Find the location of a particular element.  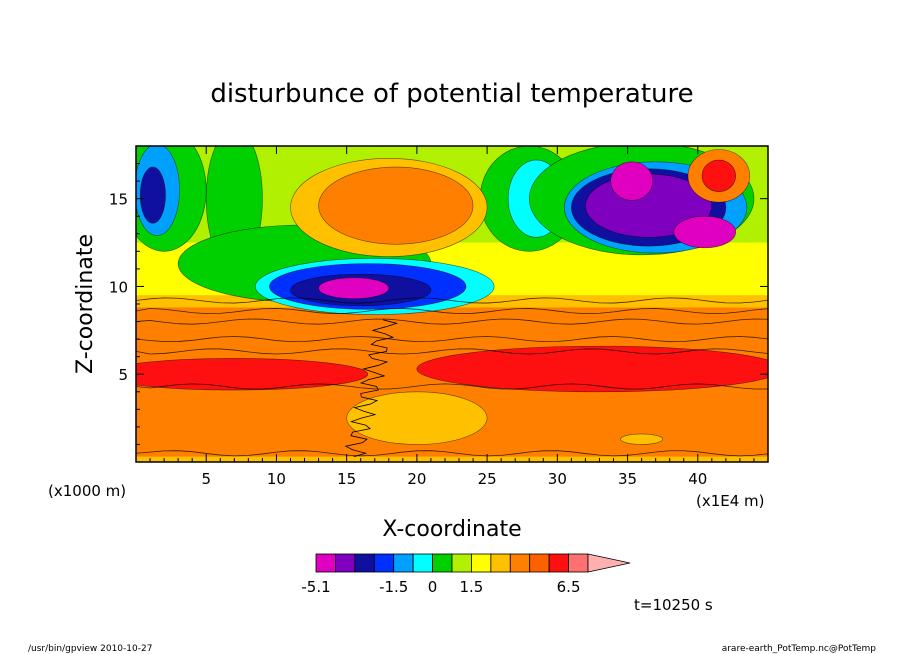

y-tick-label: 5 is located at coordinates (123, 375).